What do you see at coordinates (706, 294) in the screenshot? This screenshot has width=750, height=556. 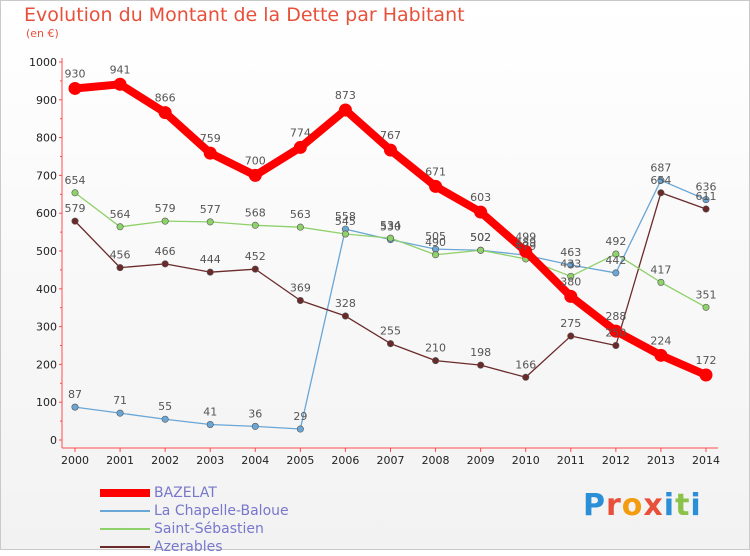 I see `data-label: 351` at bounding box center [706, 294].